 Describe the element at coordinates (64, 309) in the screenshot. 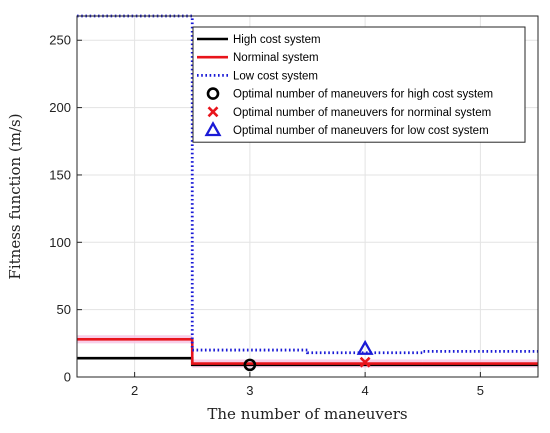

I see `y-tick-label: 50` at that location.